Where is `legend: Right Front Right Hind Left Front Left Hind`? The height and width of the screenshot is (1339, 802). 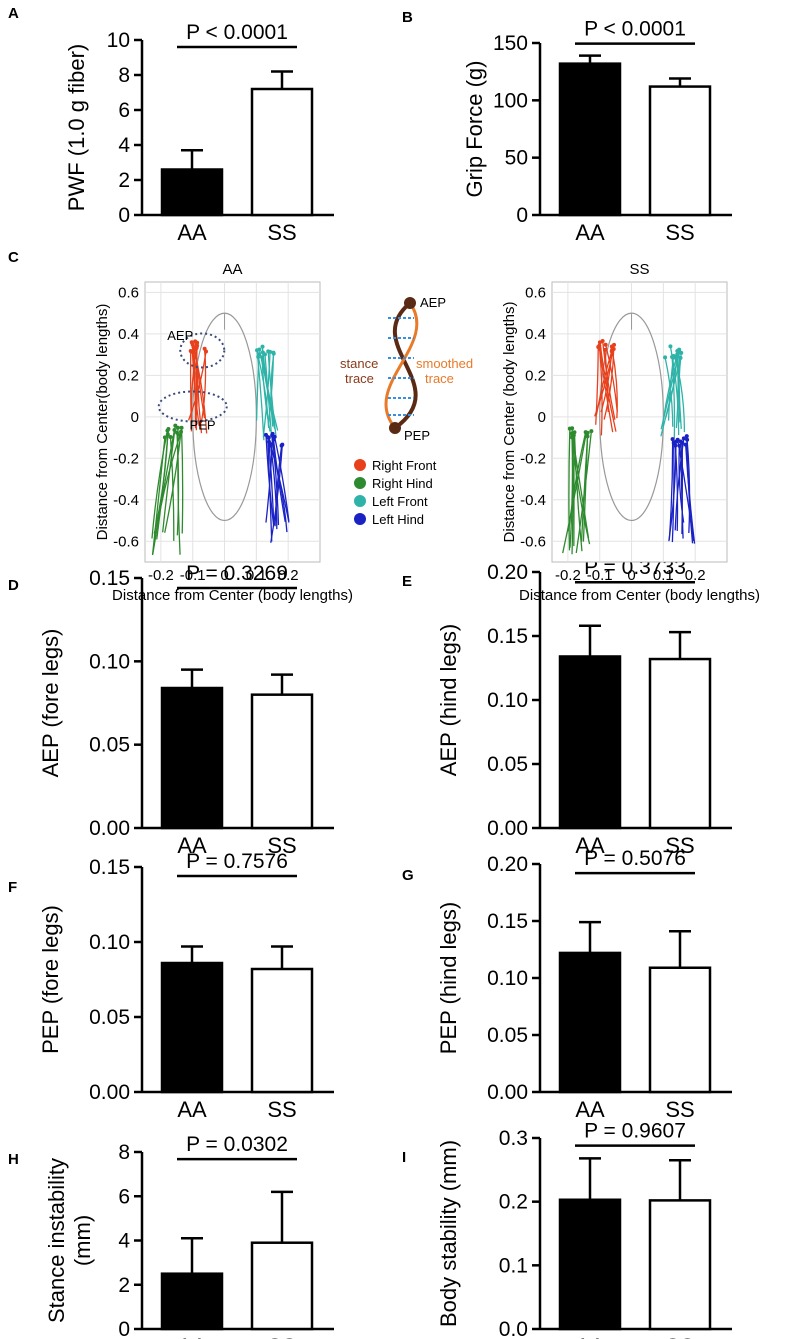 legend: Right Front Right Hind Left Front Left Hind is located at coordinates (395, 492).